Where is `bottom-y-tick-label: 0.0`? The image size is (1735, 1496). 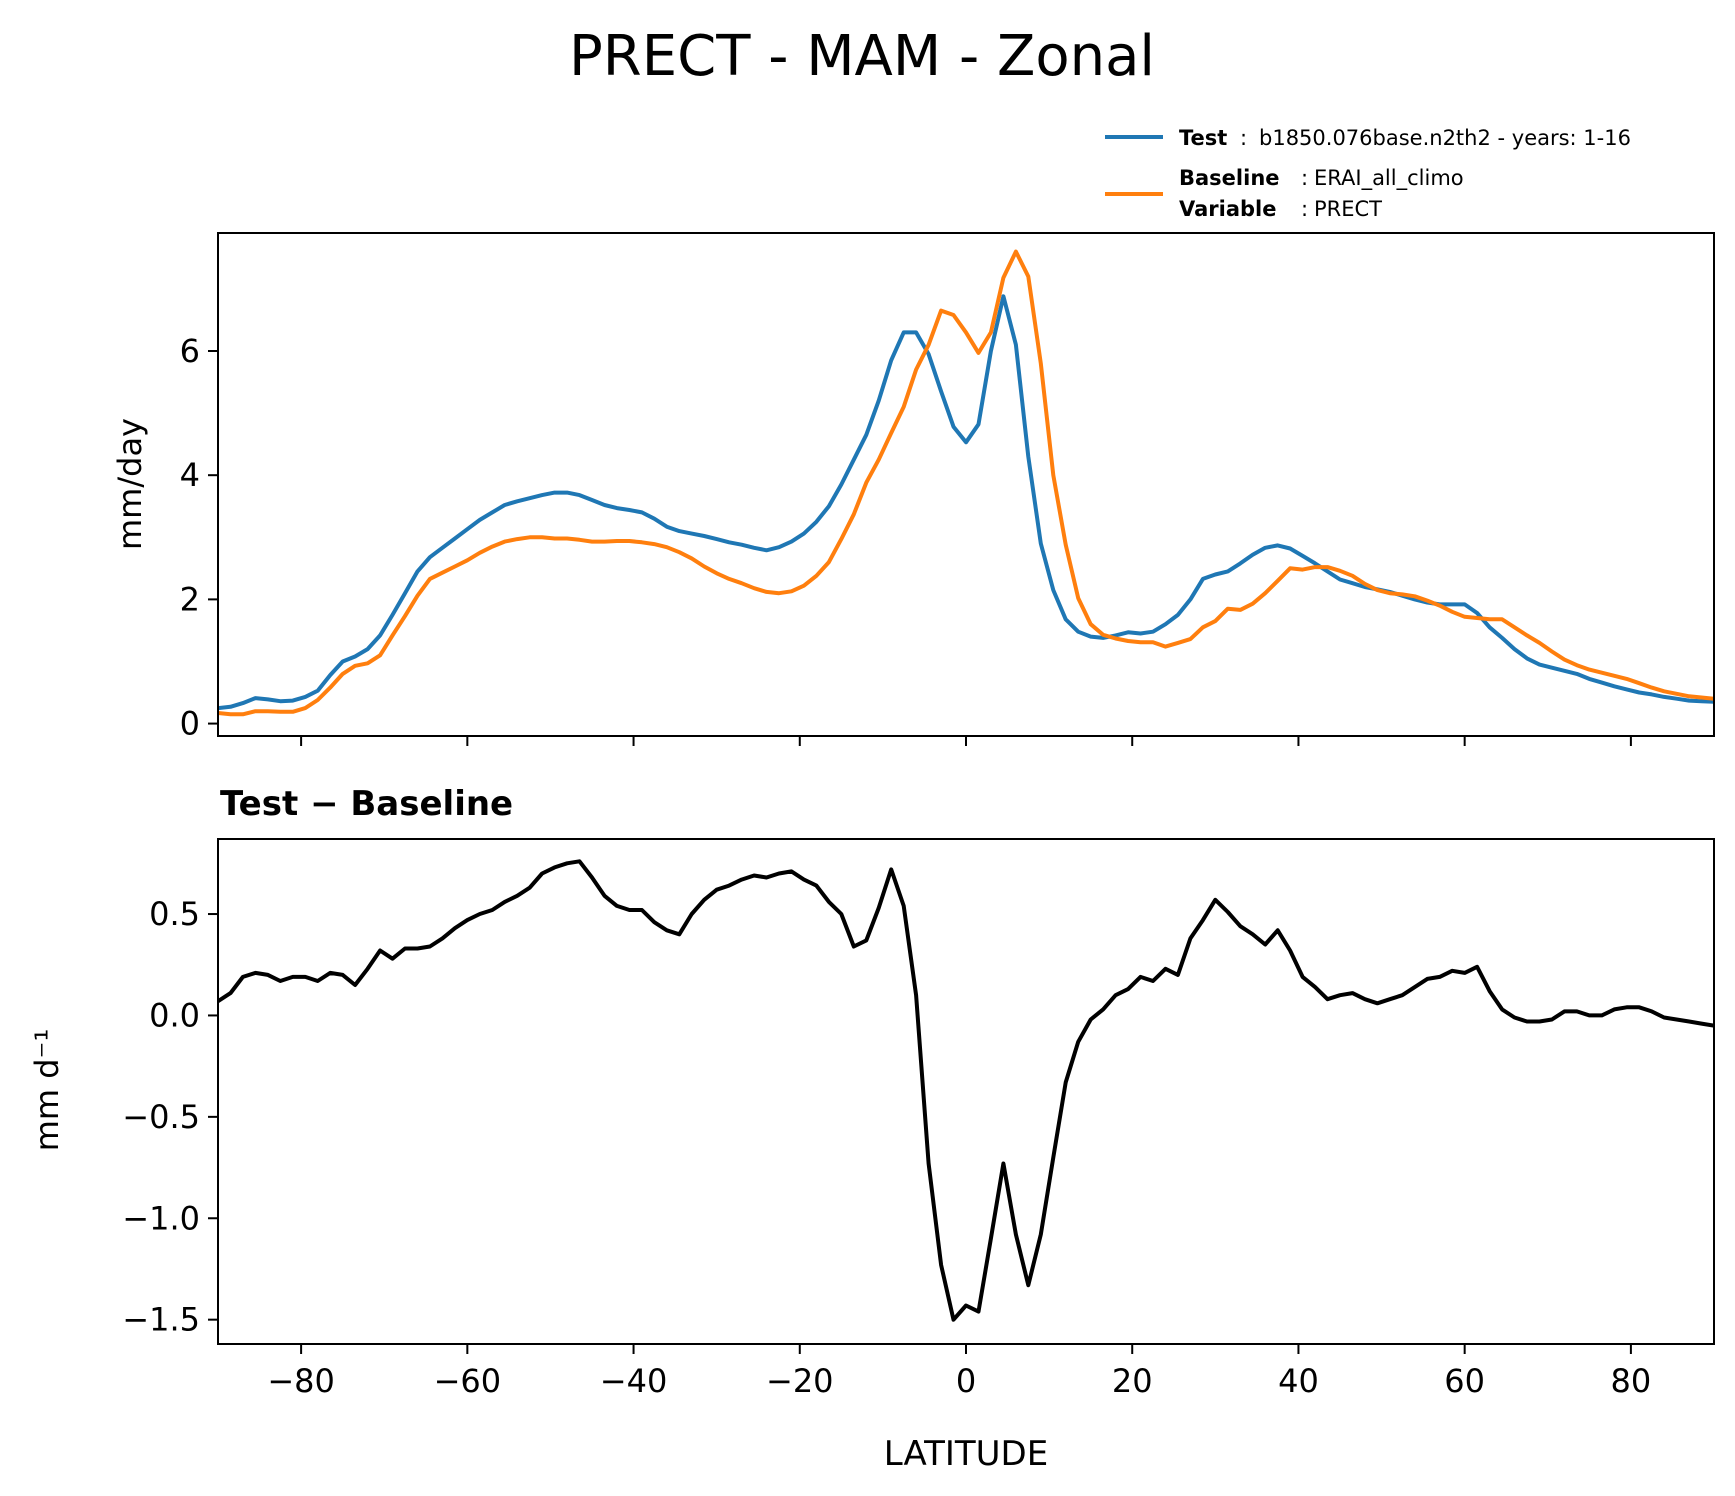
bottom-y-tick-label: 0.0 is located at coordinates (174, 1015).